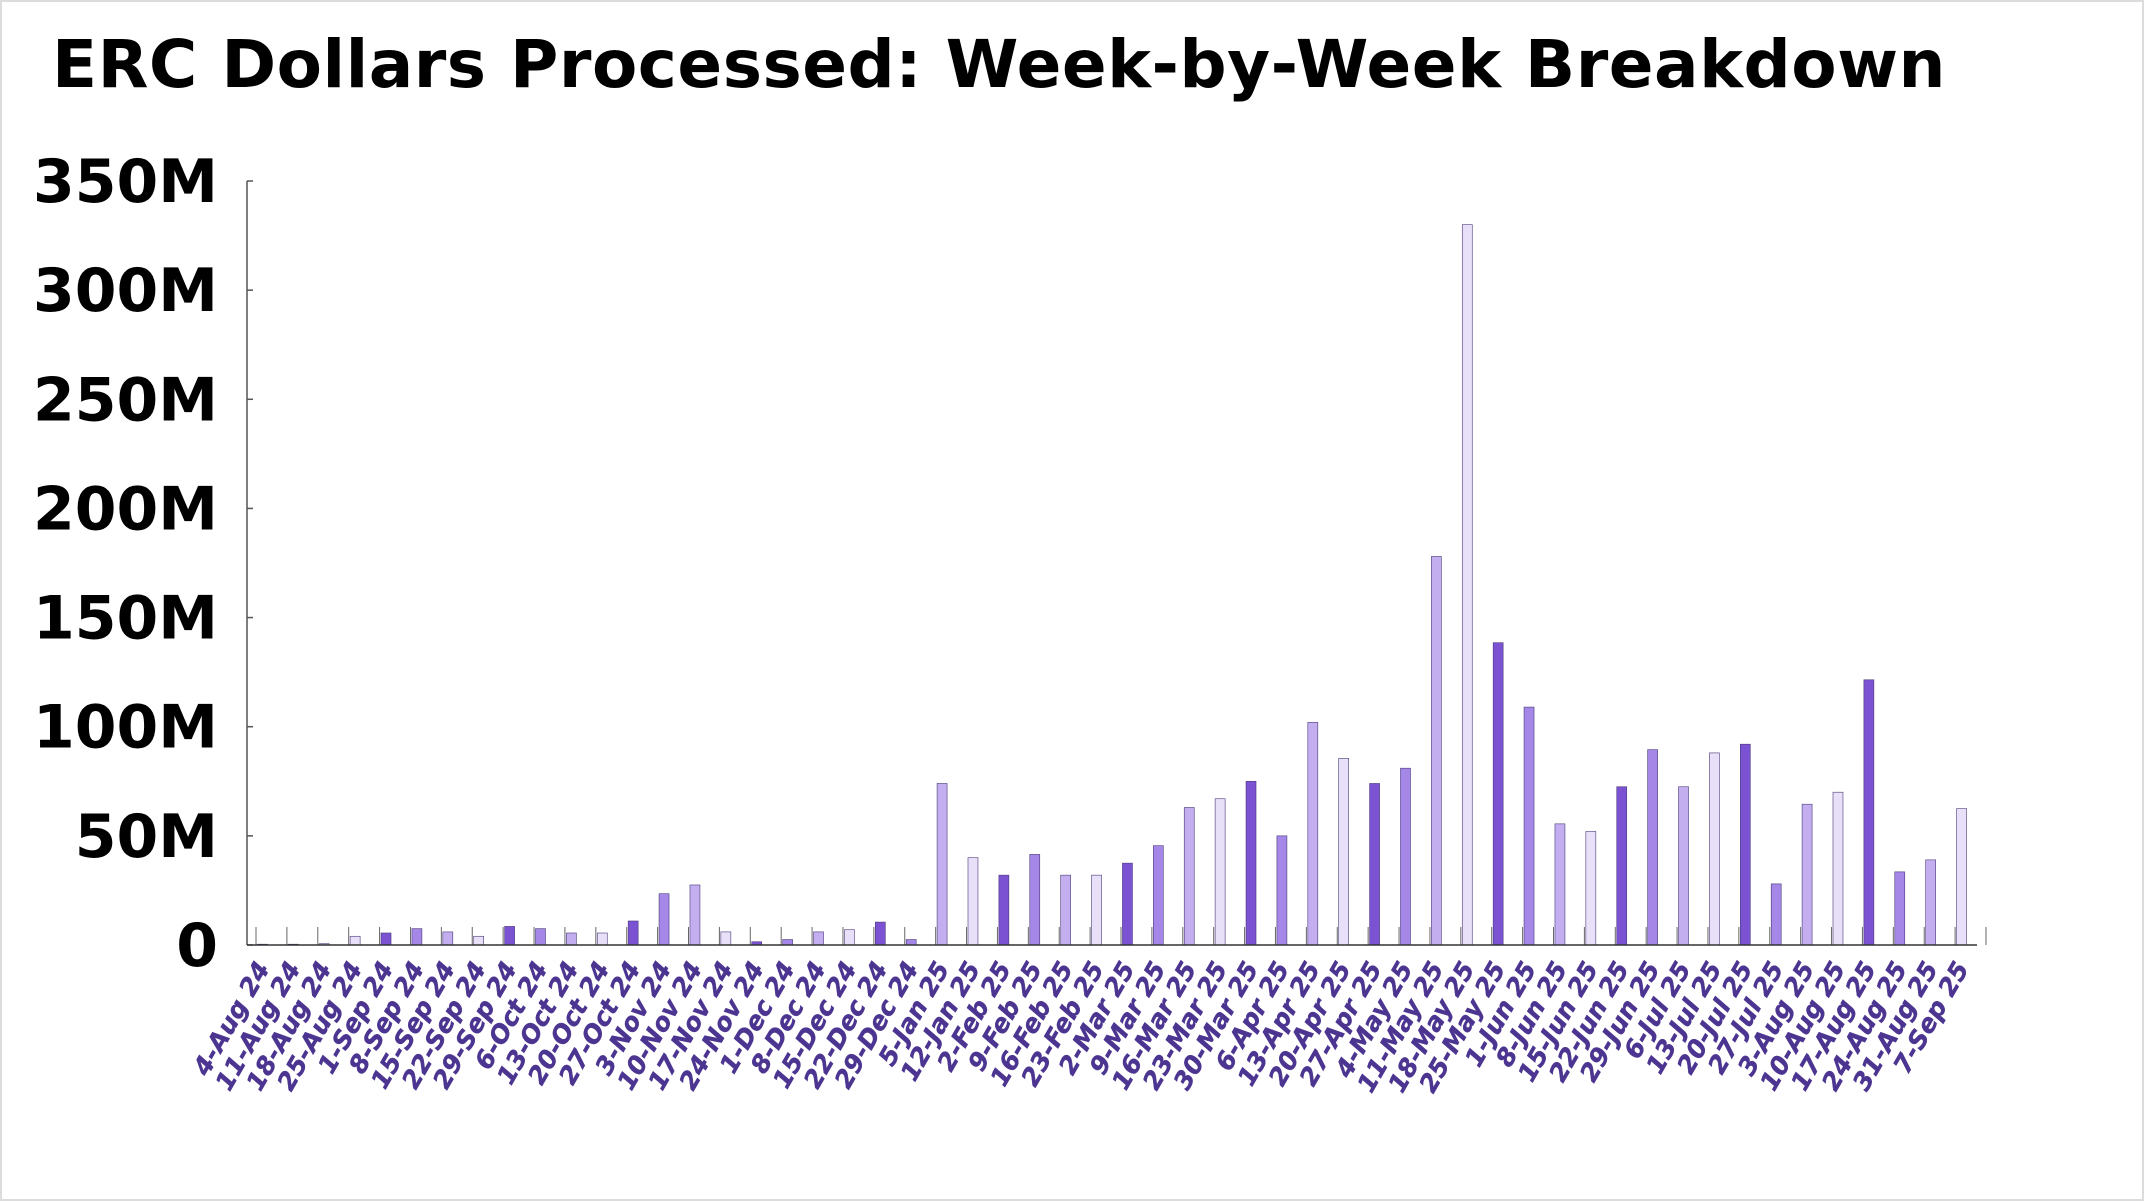  What do you see at coordinates (125, 509) in the screenshot?
I see `y-tick-label: 200M` at bounding box center [125, 509].